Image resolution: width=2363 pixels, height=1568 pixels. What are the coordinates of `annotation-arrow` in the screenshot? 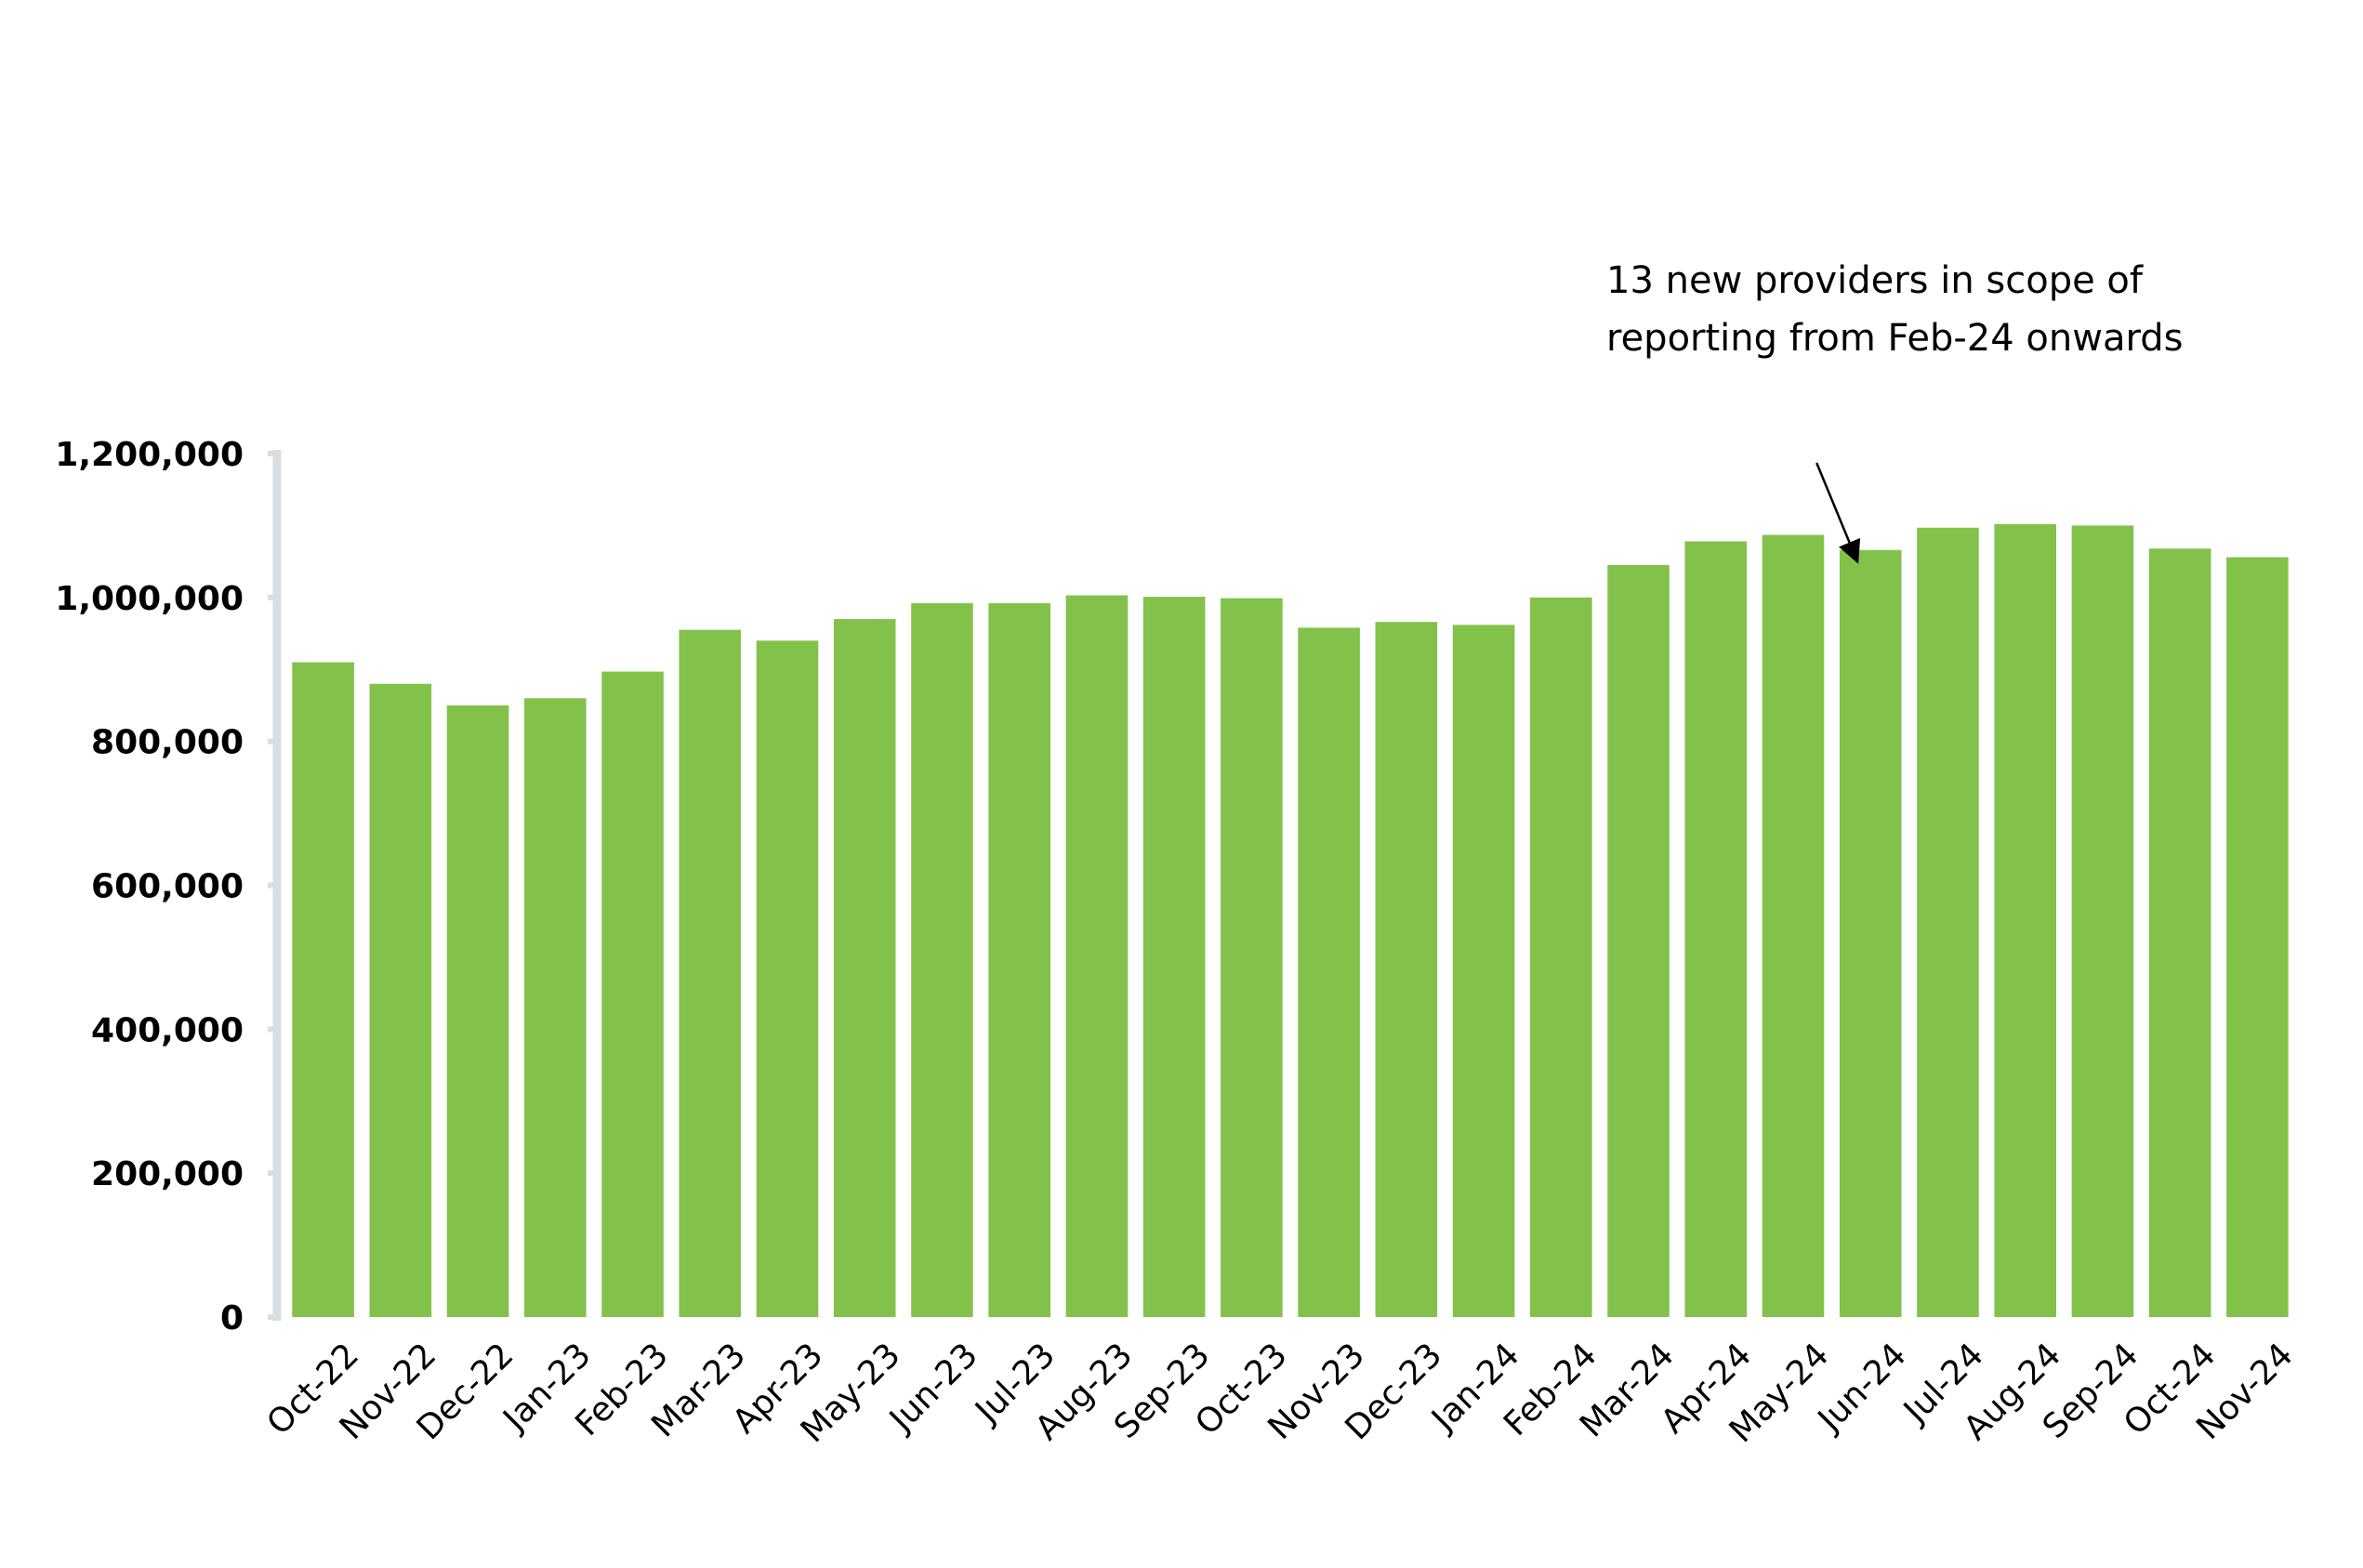 It's located at (1838, 513).